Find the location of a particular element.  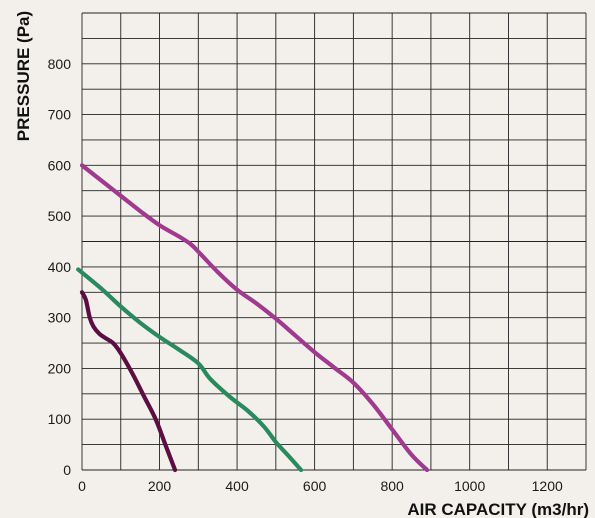

y-tick-label: 200 is located at coordinates (60, 368).